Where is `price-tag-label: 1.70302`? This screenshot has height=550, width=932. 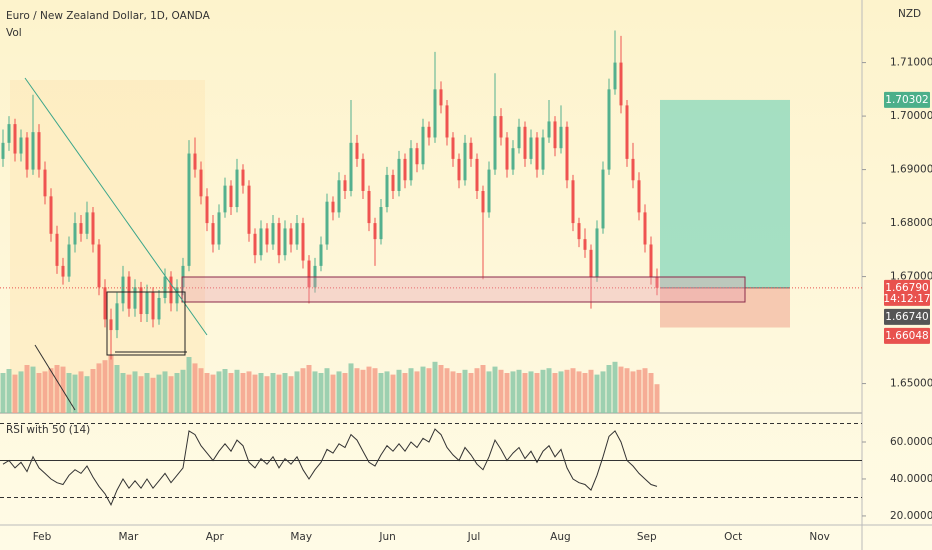
price-tag-label: 1.70302 is located at coordinates (906, 100).